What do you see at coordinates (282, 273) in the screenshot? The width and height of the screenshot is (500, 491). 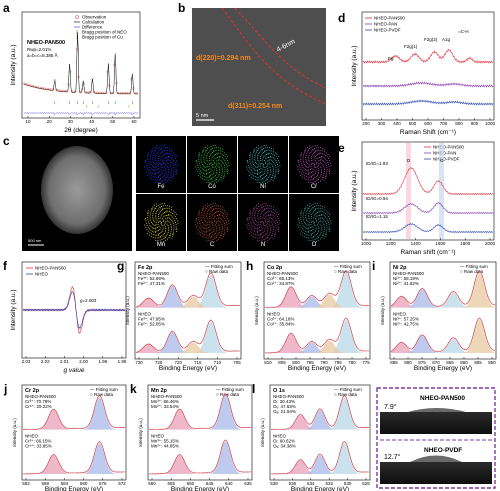 I see `panel-h-top-sample: NHEO-PAN500` at bounding box center [282, 273].